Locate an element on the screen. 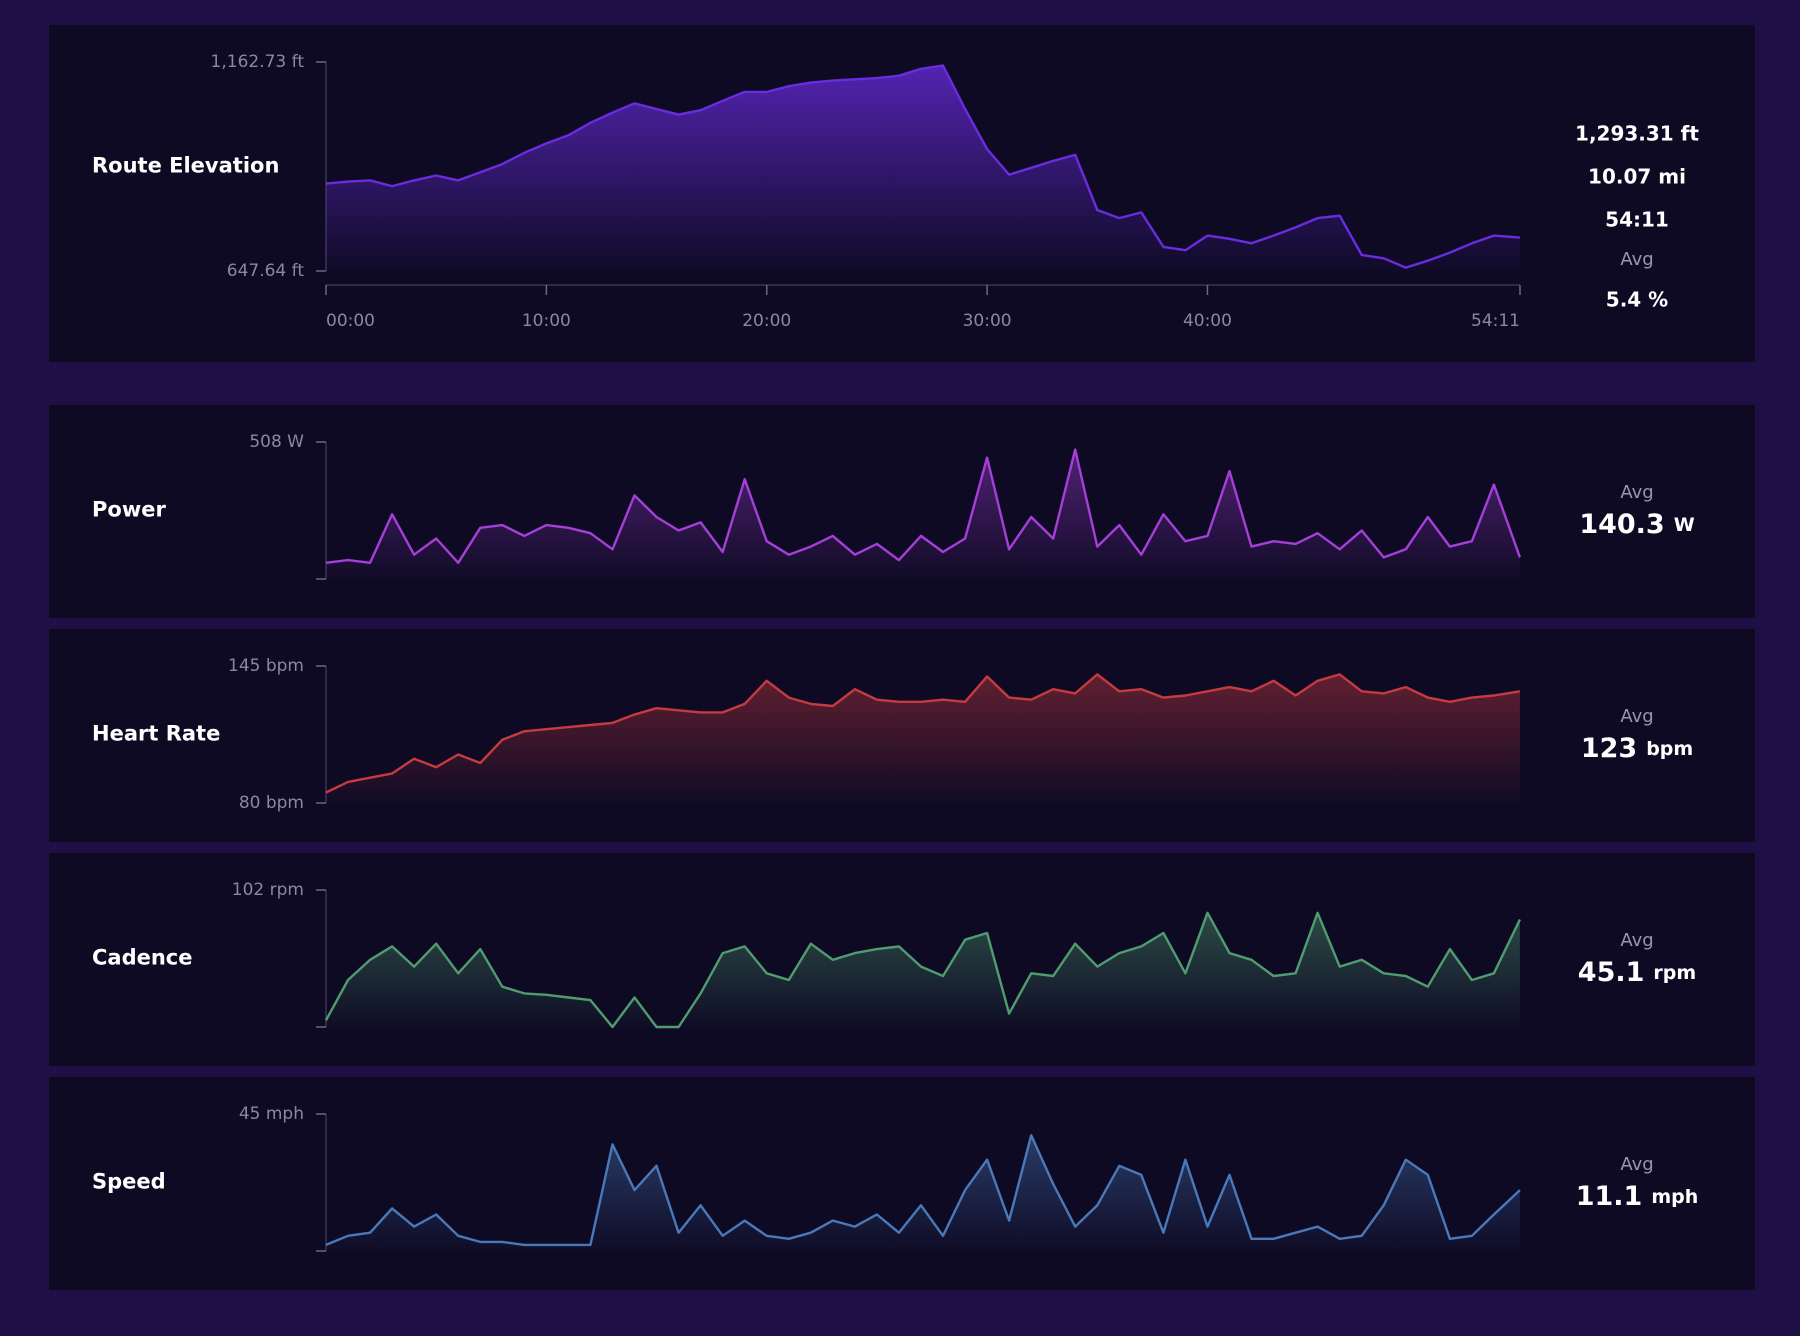 This screenshot has width=1800, height=1336. avg-number: 11.1 is located at coordinates (1609, 1196).